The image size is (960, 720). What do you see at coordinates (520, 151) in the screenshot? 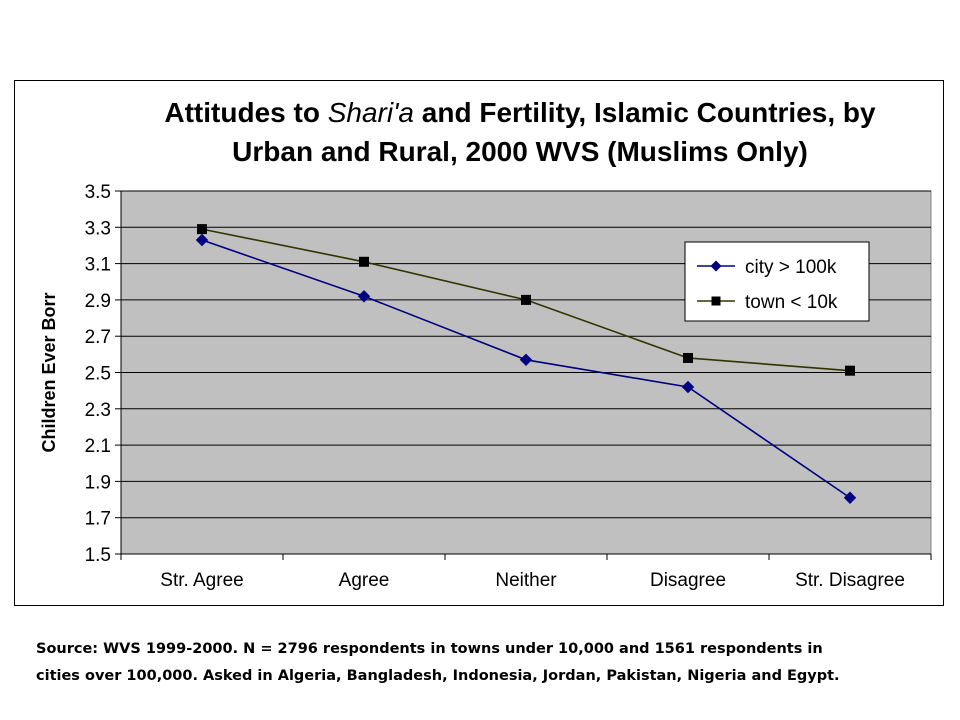
I see `chart-title-line2: Urban and Rural, 2000 WVS (Muslims Only)` at bounding box center [520, 151].